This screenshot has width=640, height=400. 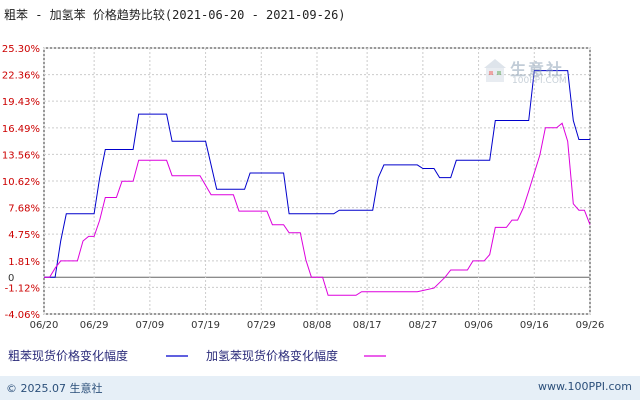 What do you see at coordinates (21, 49) in the screenshot?
I see `y-tick-label: 25.30%` at bounding box center [21, 49].